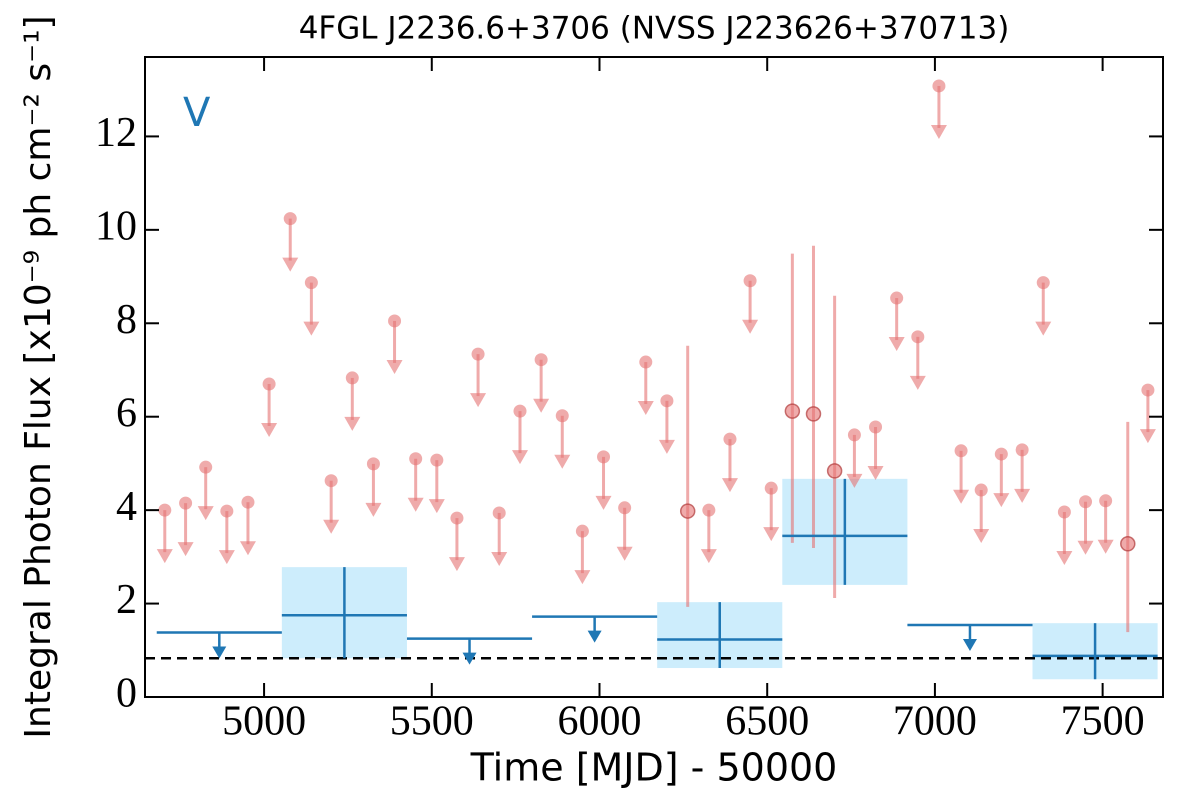 This screenshot has width=1200, height=800. I want to click on annotation: V, so click(197, 113).